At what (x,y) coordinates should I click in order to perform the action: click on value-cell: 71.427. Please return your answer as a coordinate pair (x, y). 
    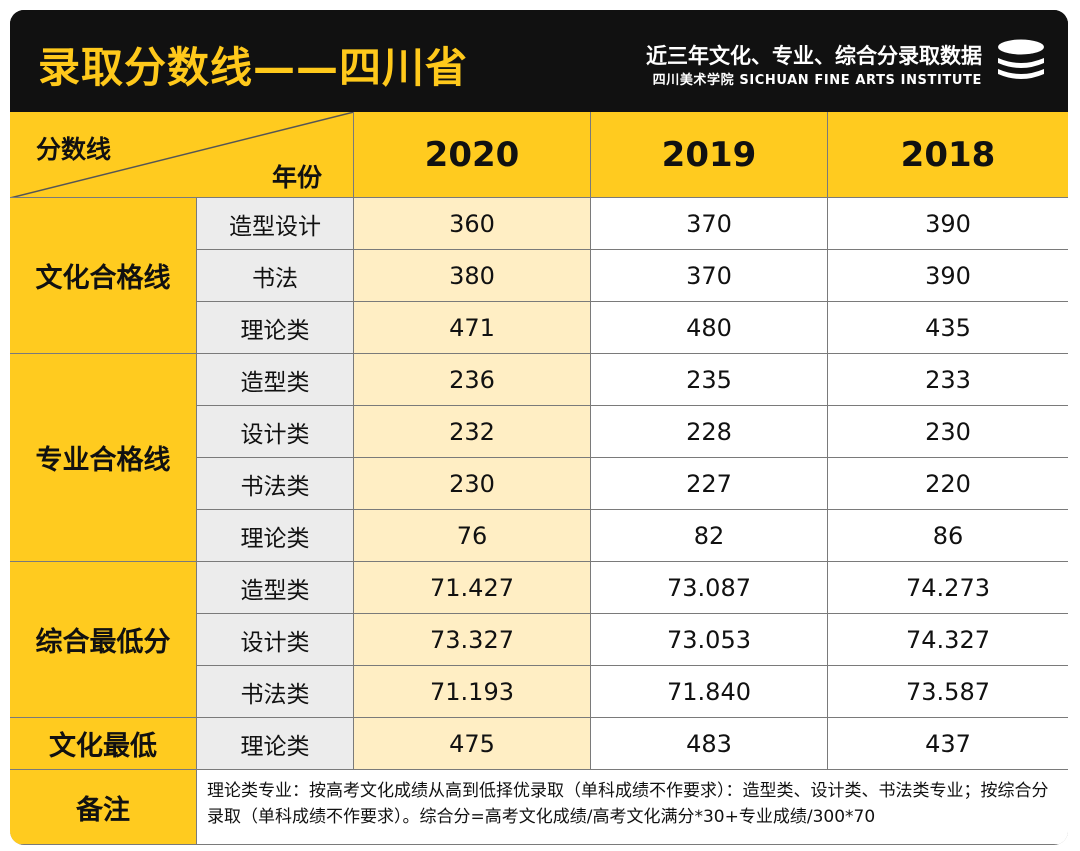
    Looking at the image, I should click on (472, 588).